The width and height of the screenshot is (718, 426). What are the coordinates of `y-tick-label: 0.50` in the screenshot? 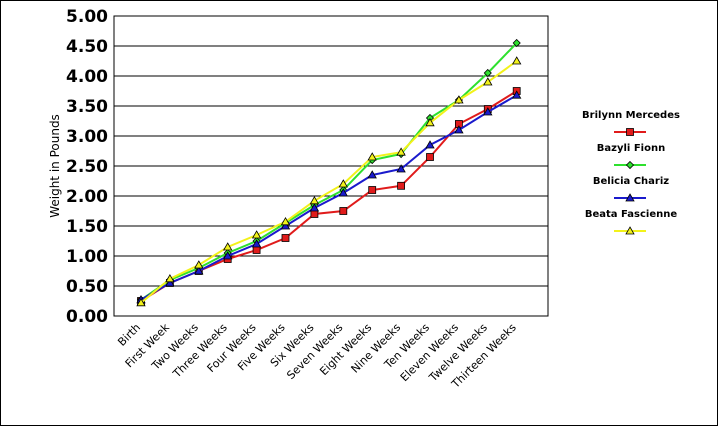 It's located at (87, 287).